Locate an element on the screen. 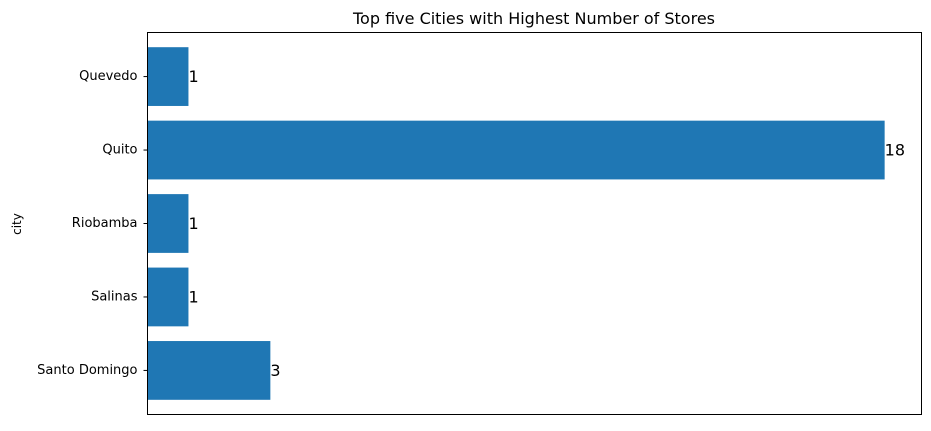  bar-riobamba is located at coordinates (168, 223).